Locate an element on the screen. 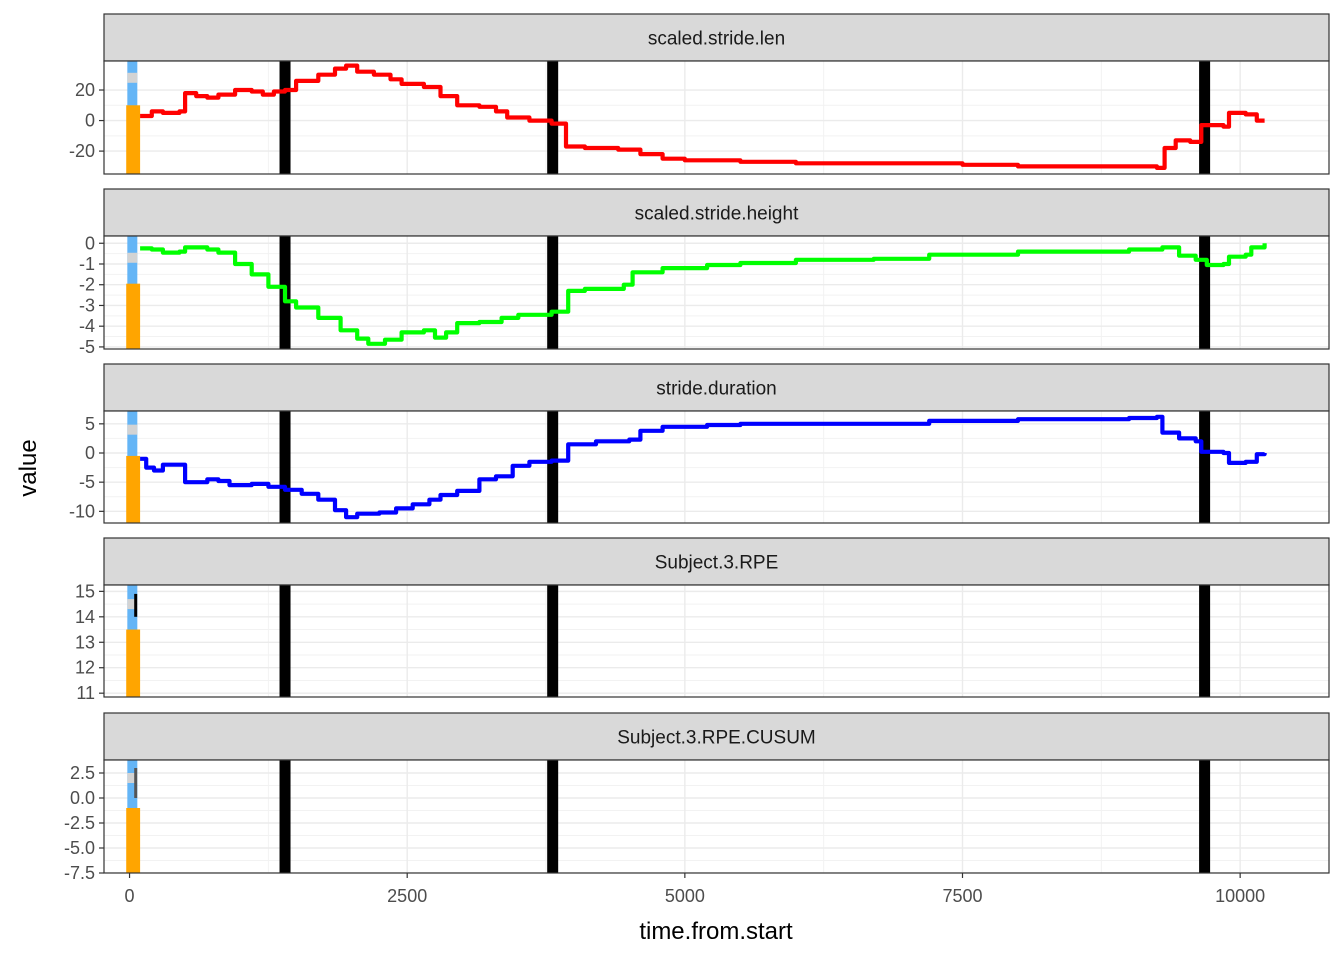 This screenshot has height=960, width=1344. y-tick-label: 20 is located at coordinates (85, 90).